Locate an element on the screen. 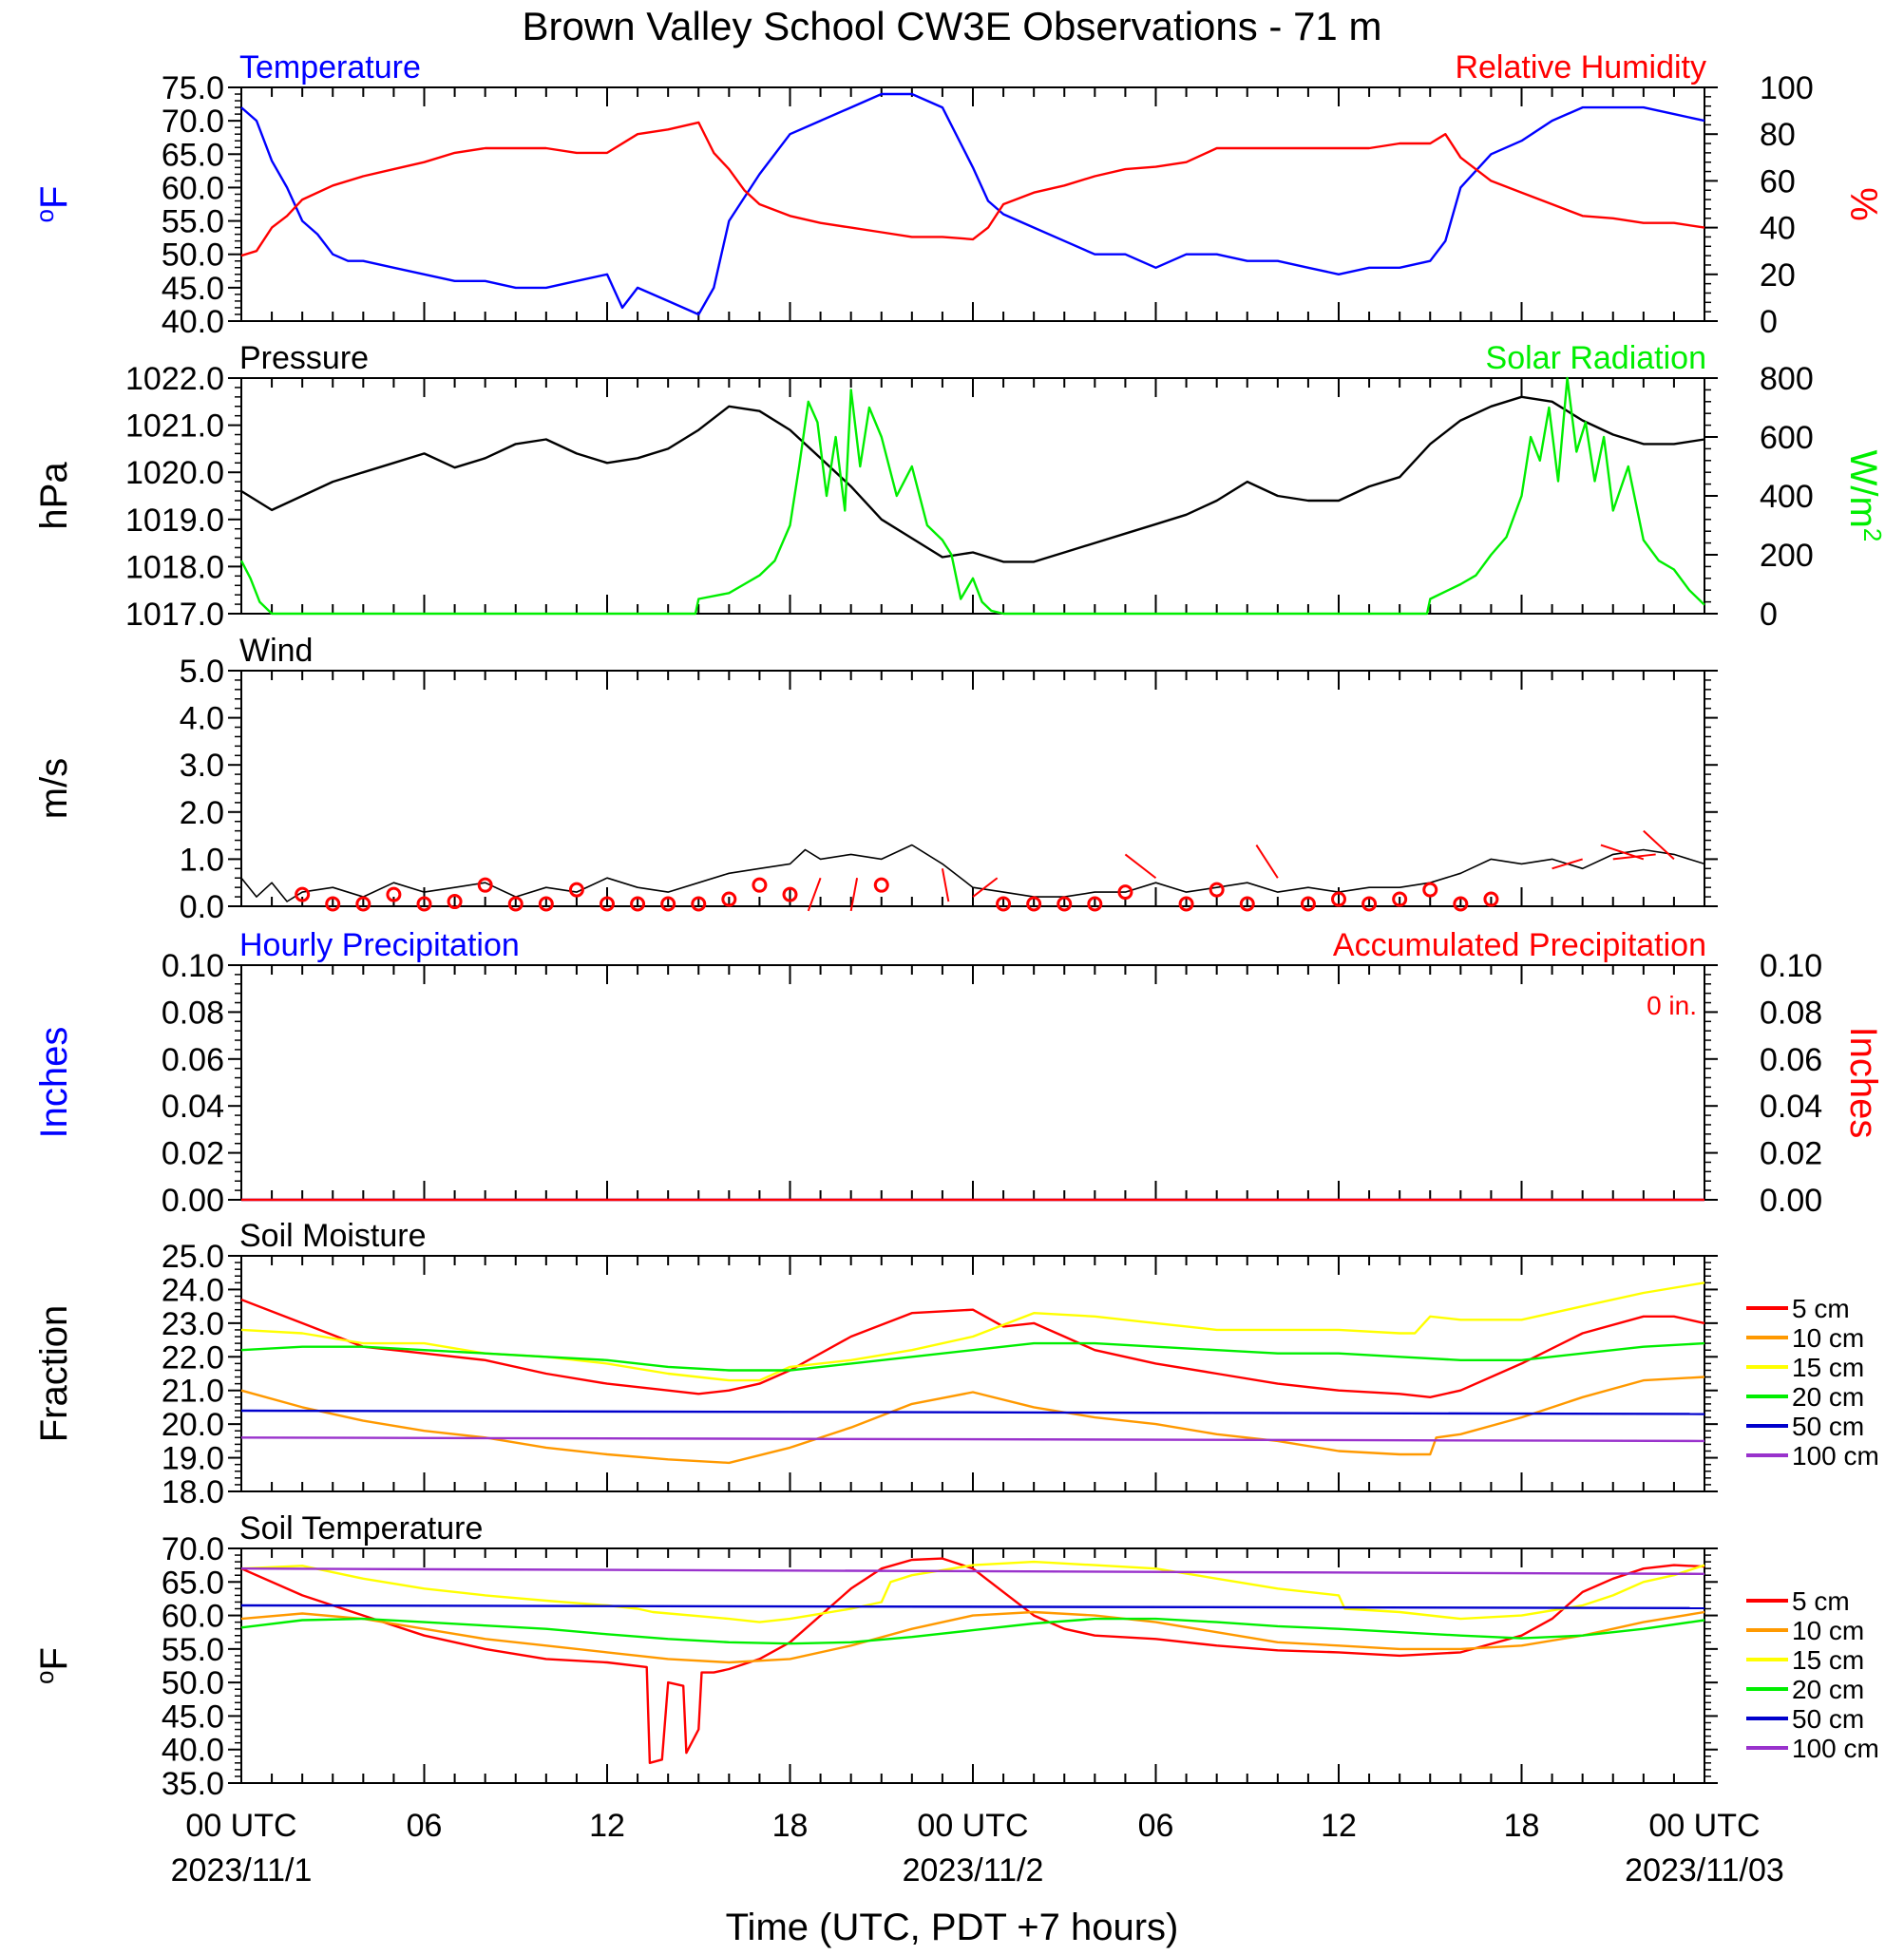  legend-label: 50 cm is located at coordinates (1828, 1719).